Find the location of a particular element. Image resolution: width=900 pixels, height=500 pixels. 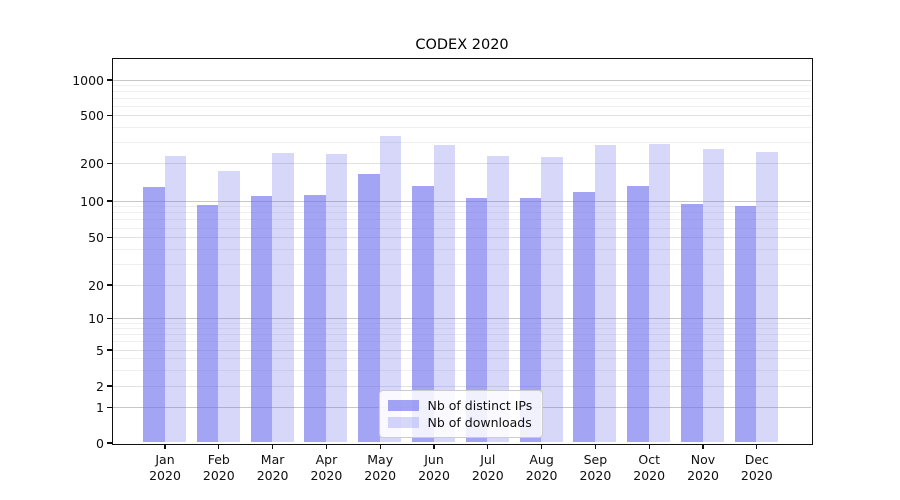

bar-downloads-jul is located at coordinates (498, 299).